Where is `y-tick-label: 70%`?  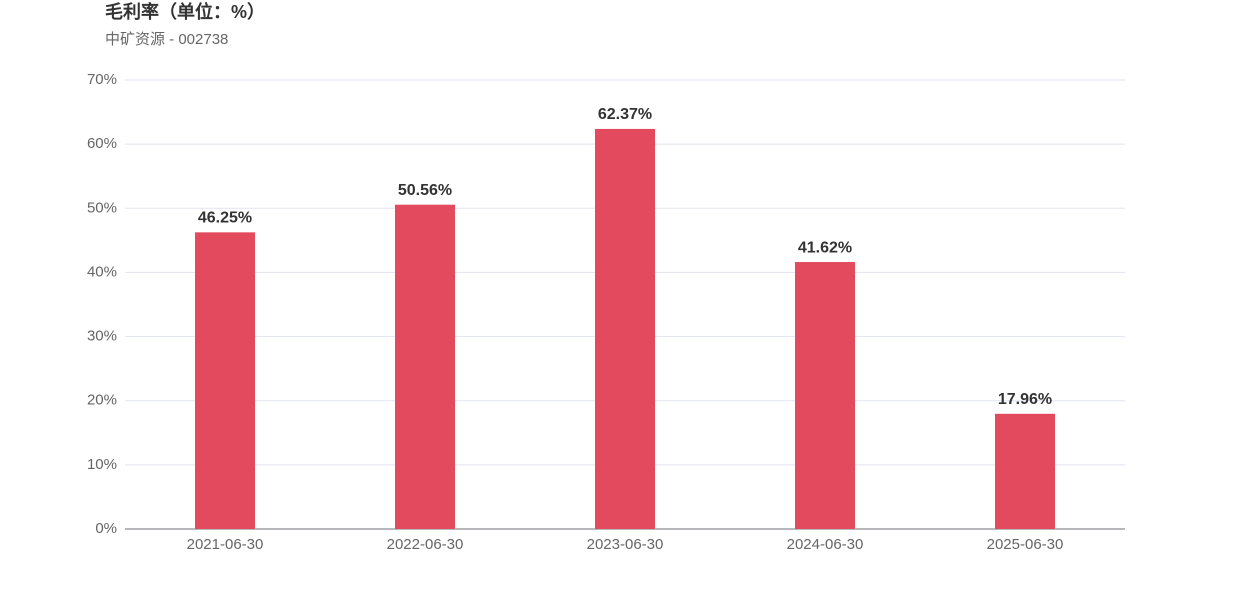 y-tick-label: 70% is located at coordinates (102, 79).